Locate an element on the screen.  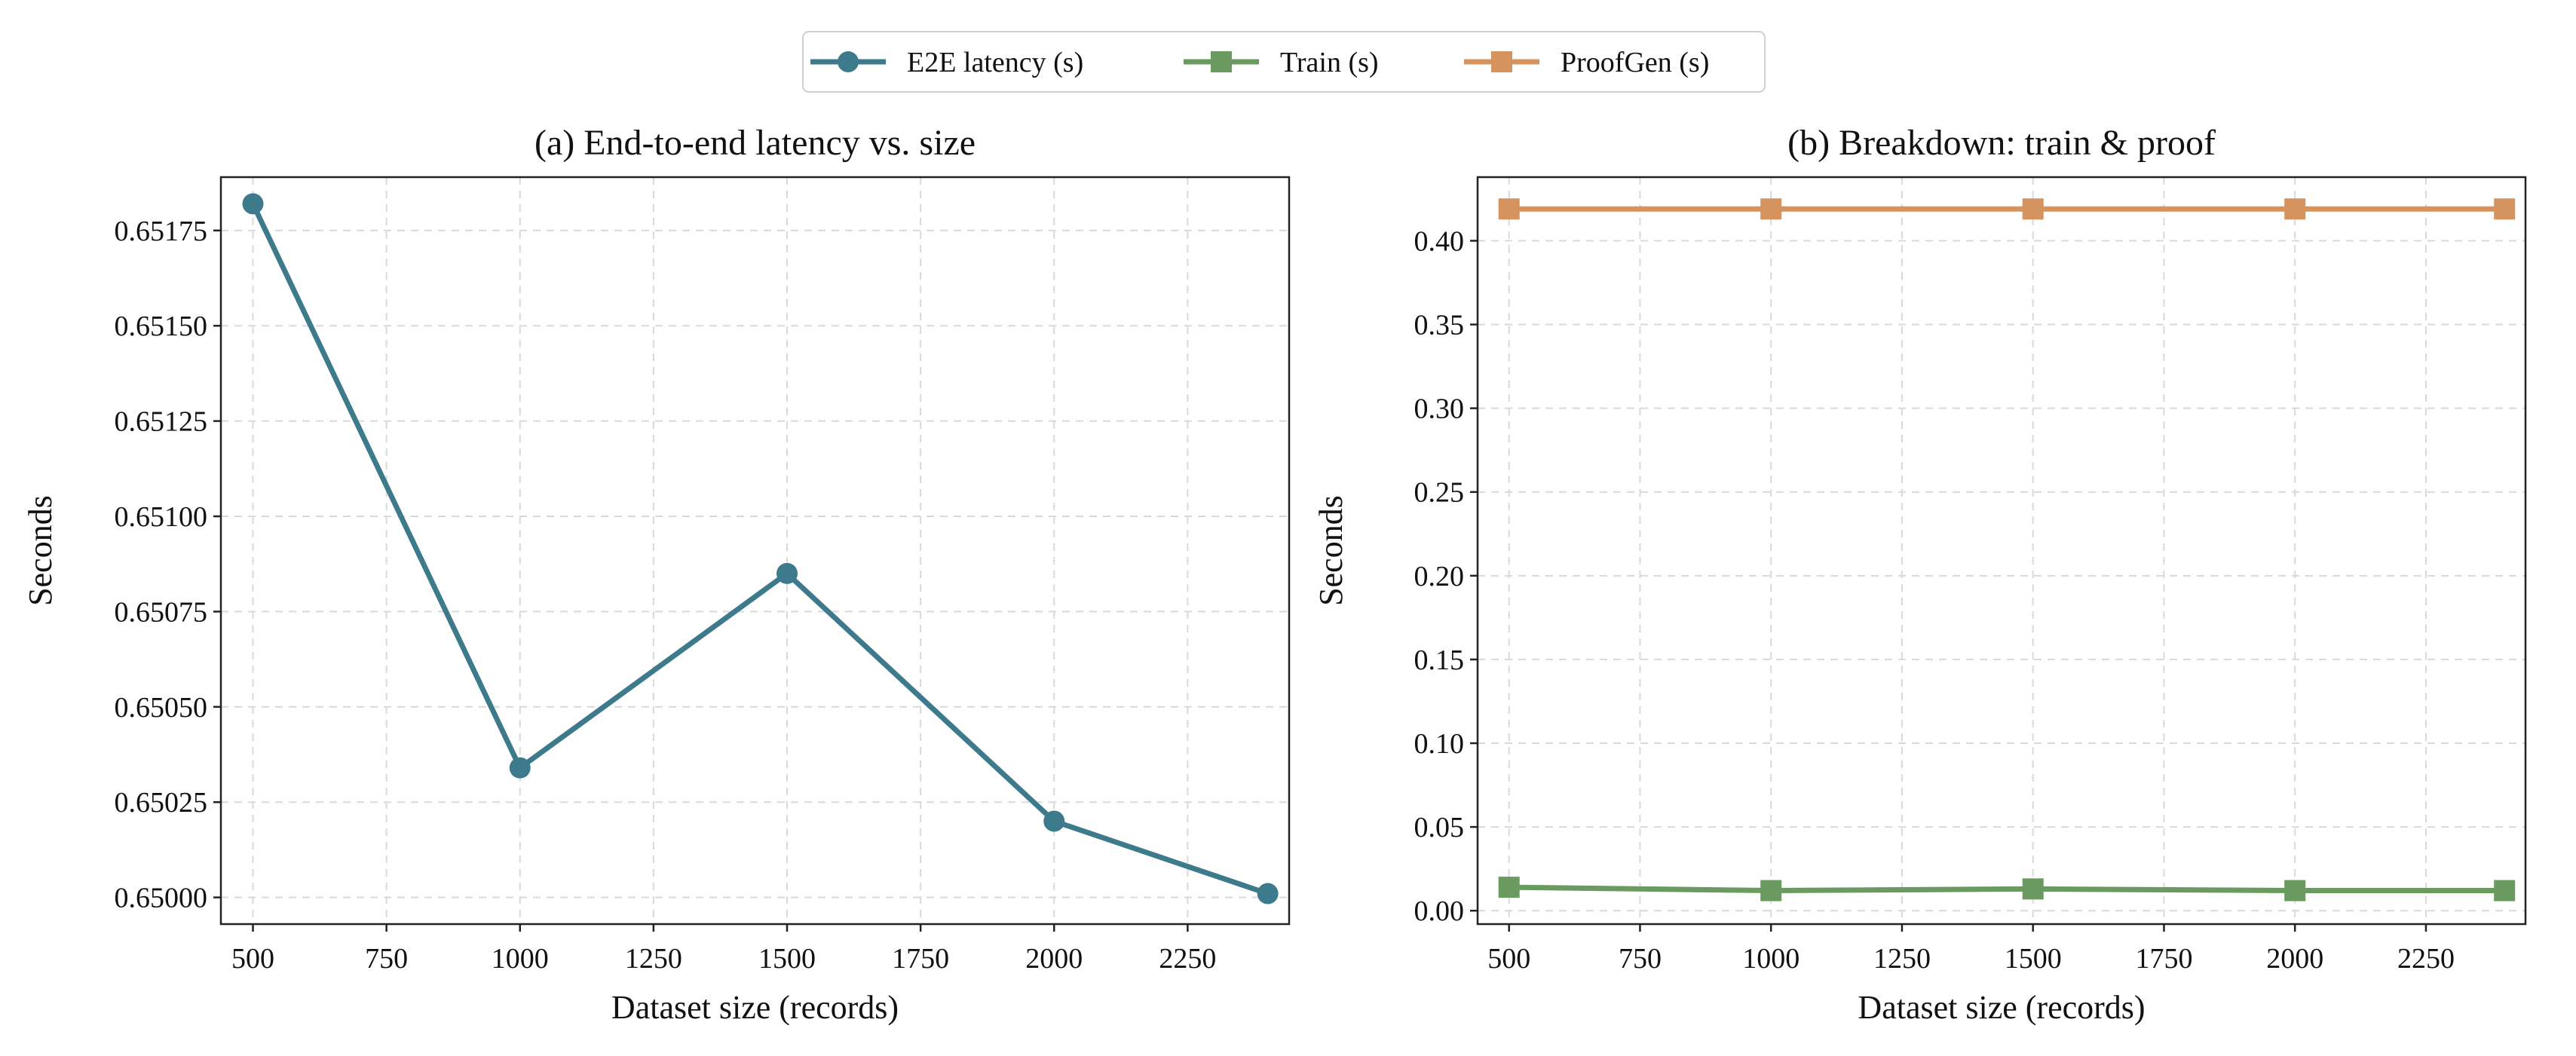
y-tick-label: 0.65025 is located at coordinates (161, 803).